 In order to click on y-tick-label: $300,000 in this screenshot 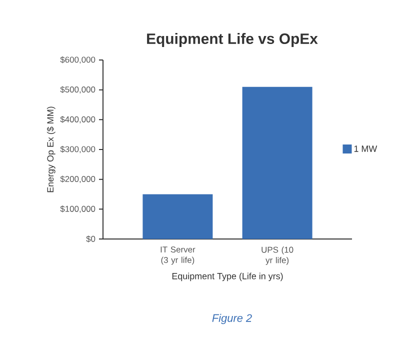, I will do `click(78, 150)`.